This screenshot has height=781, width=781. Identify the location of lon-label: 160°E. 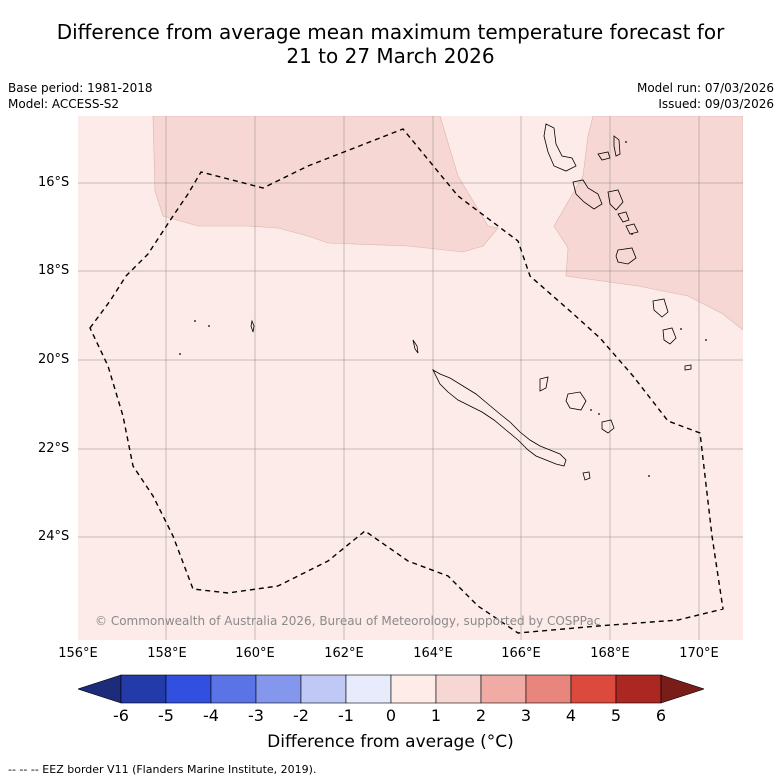
(255, 653).